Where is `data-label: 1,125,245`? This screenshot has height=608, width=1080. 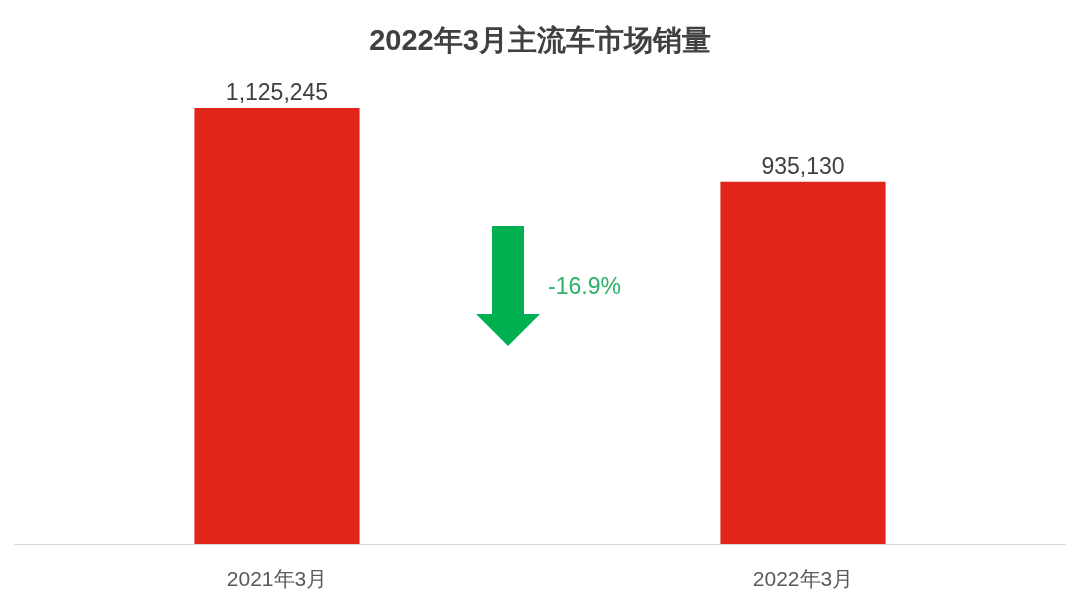
data-label: 1,125,245 is located at coordinates (277, 92).